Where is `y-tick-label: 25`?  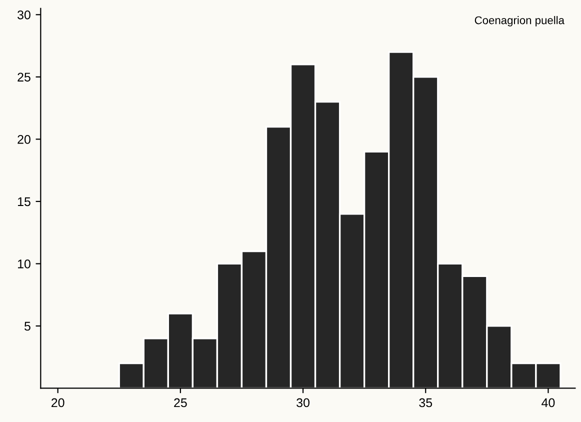
y-tick-label: 25 is located at coordinates (24, 77).